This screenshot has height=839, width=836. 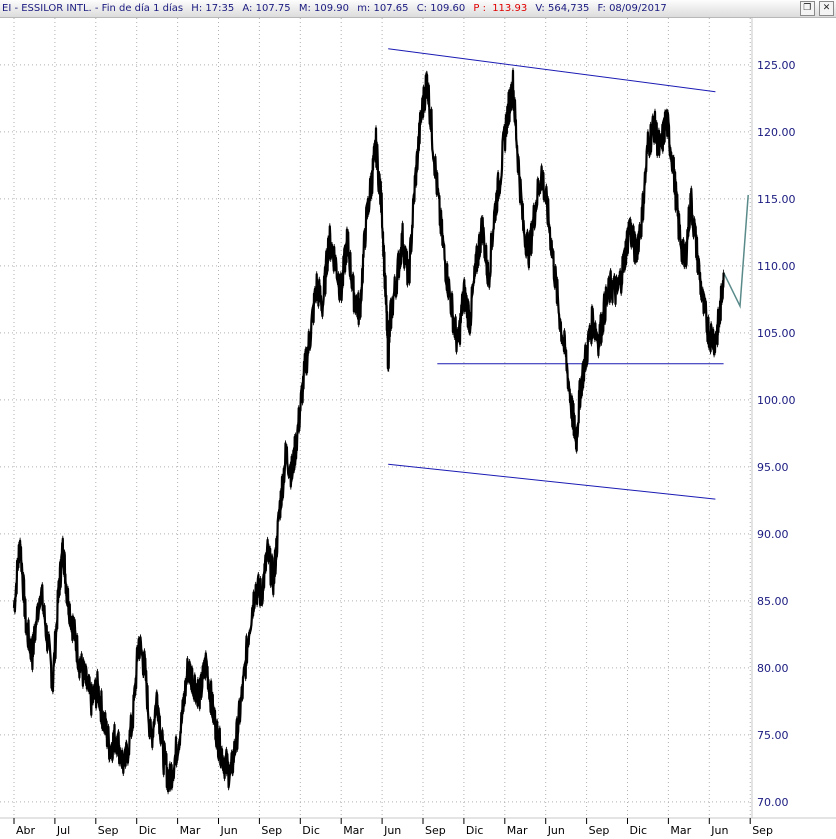 What do you see at coordinates (220, 8) in the screenshot?
I see `high-value: 17:35` at bounding box center [220, 8].